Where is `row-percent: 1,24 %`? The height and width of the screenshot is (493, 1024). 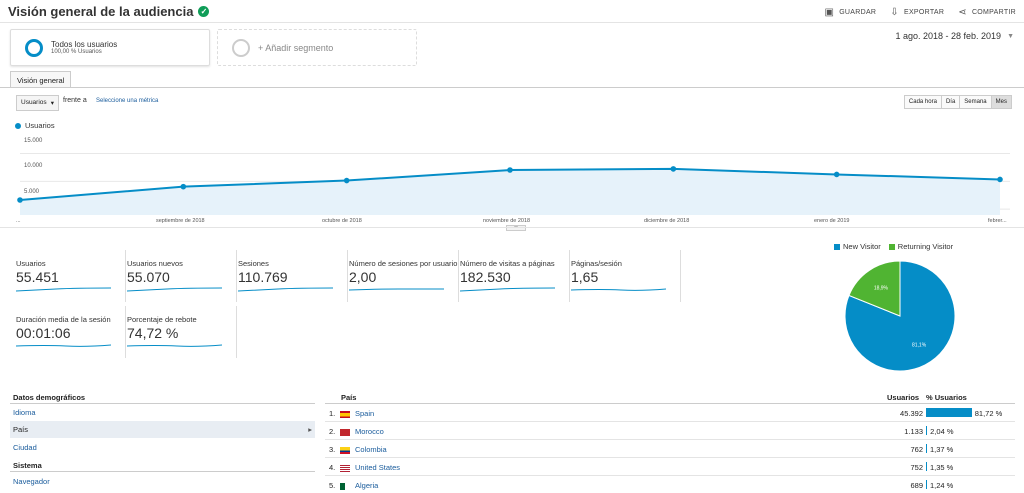
row-percent: 1,24 % is located at coordinates (942, 485).